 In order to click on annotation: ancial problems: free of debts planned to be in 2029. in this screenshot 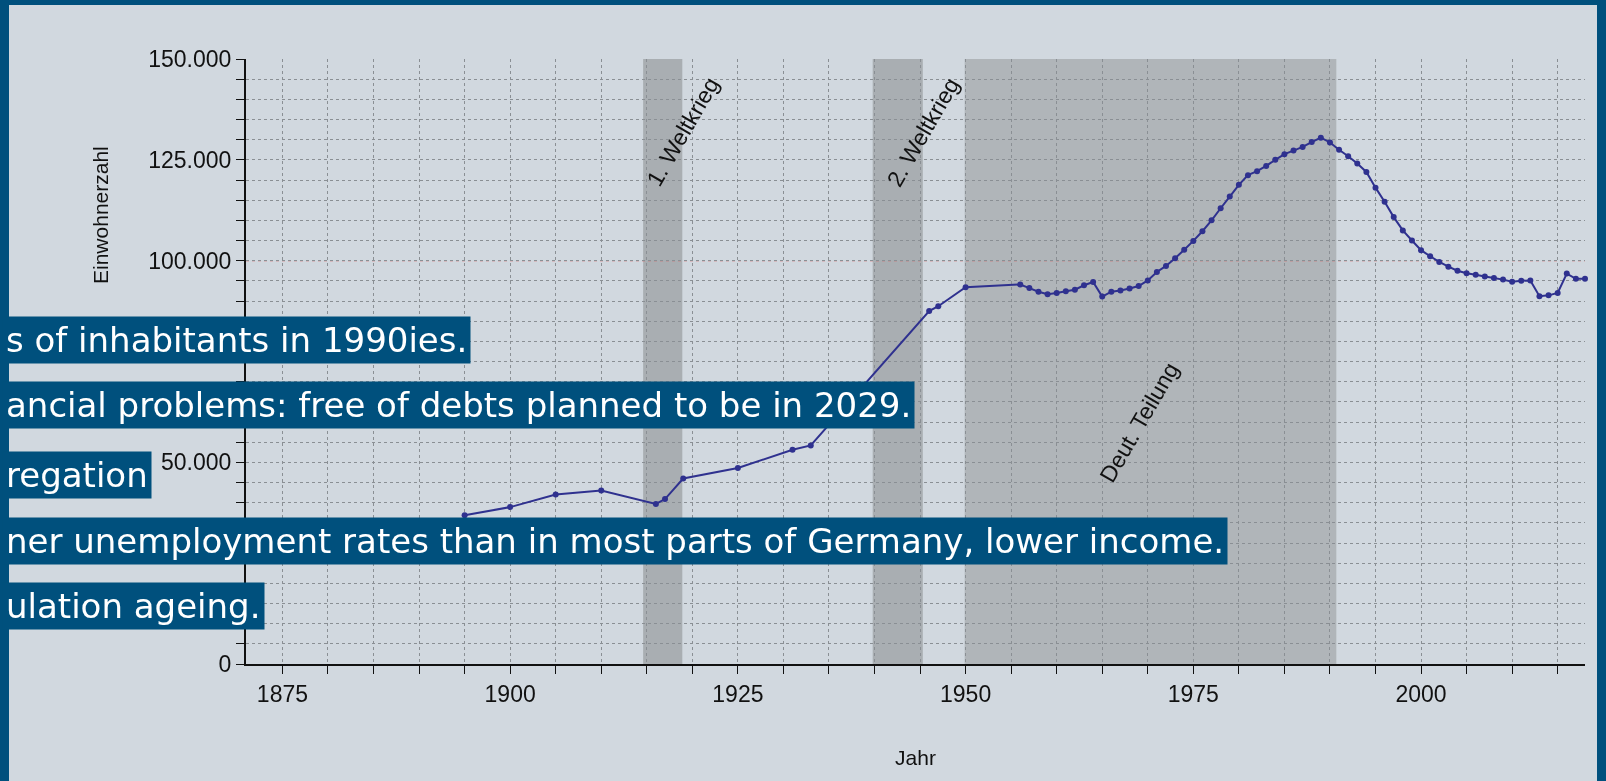, I will do `click(459, 405)`.